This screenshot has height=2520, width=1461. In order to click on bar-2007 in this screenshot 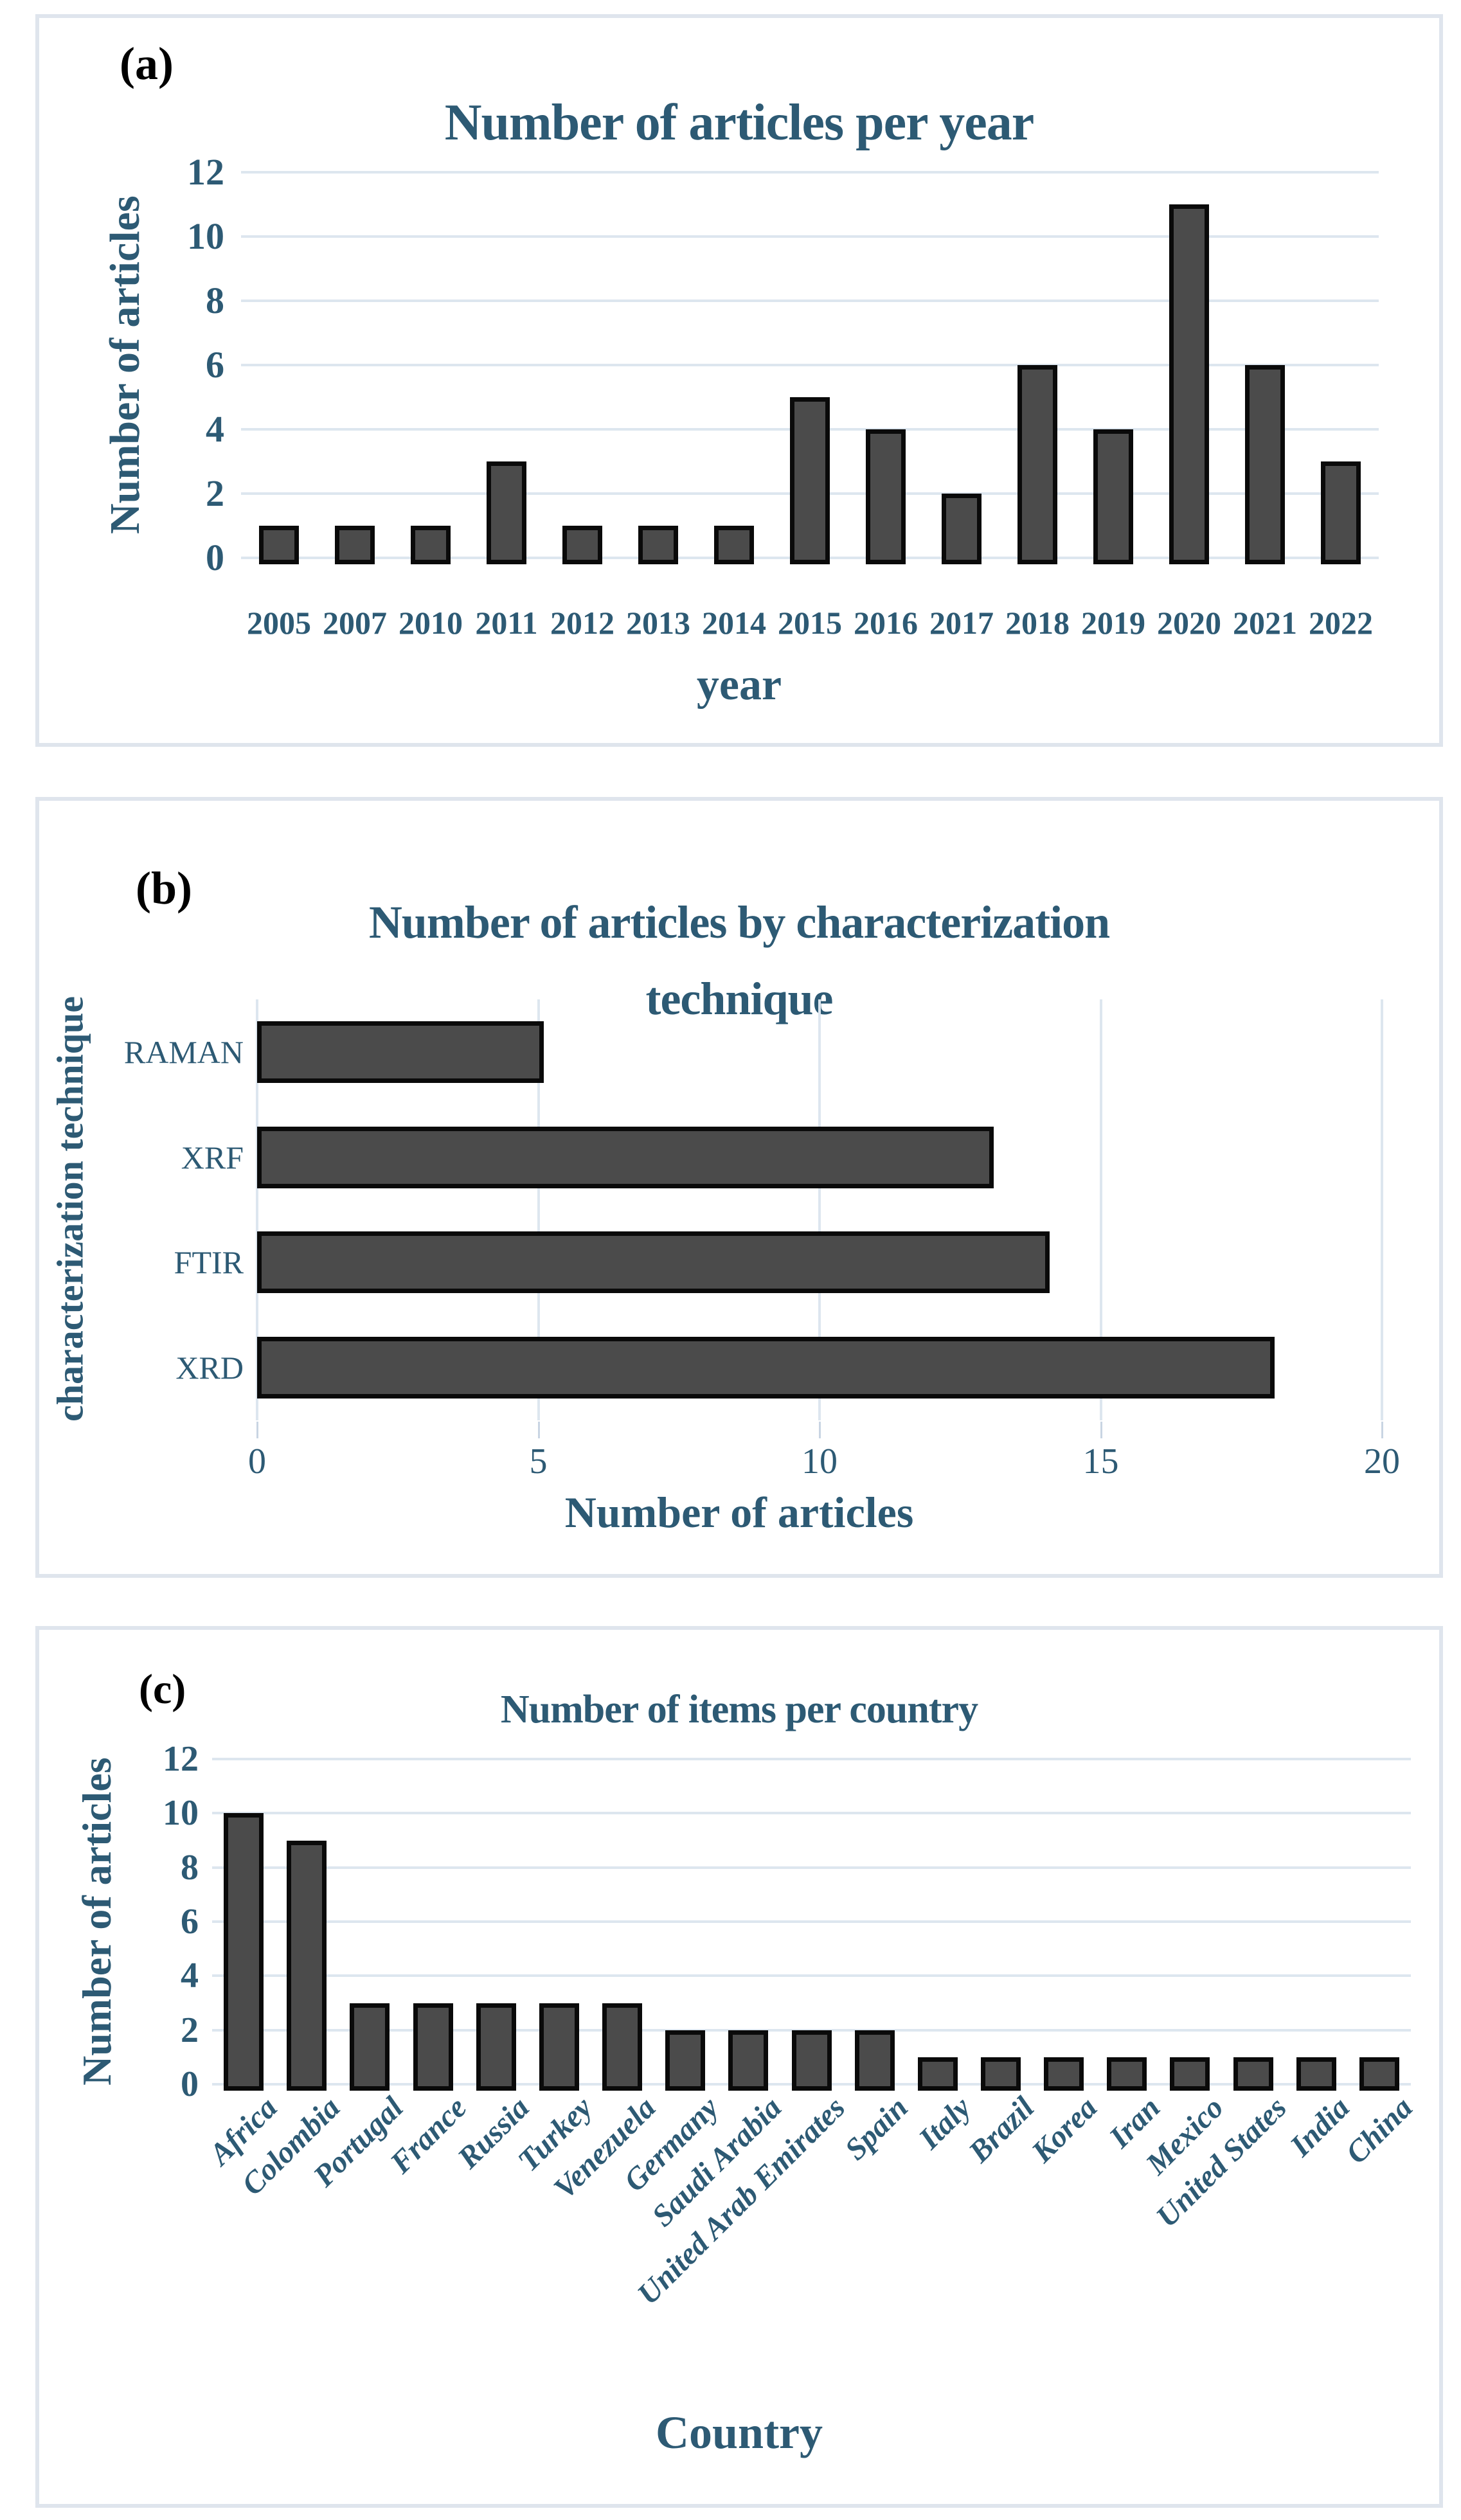, I will do `click(355, 545)`.